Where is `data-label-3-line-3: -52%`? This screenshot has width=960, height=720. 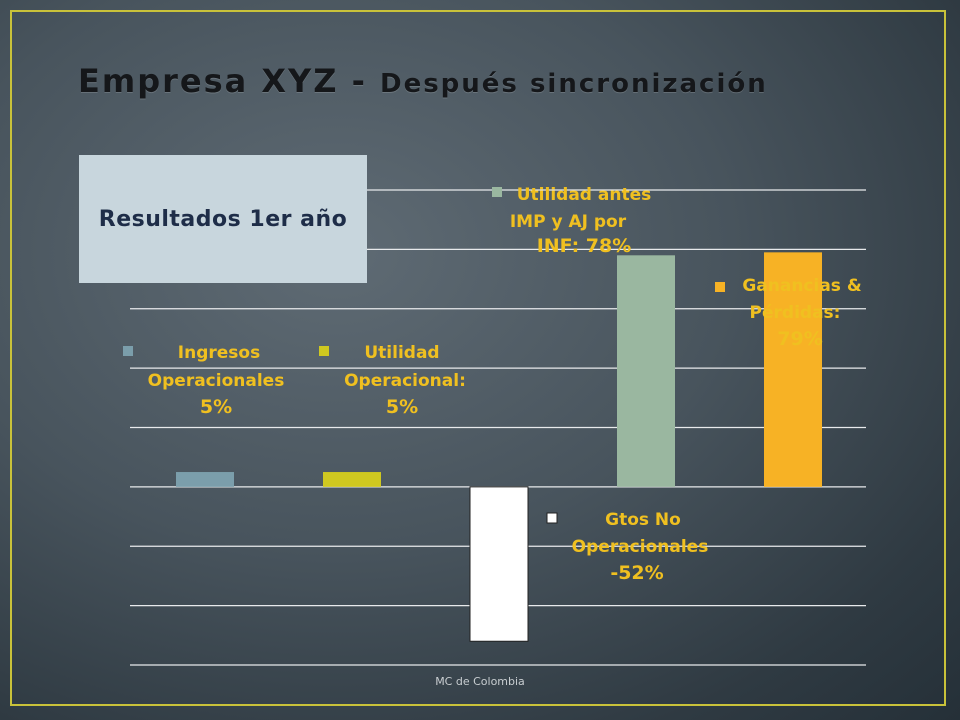 data-label-3-line-3: -52% is located at coordinates (636, 573).